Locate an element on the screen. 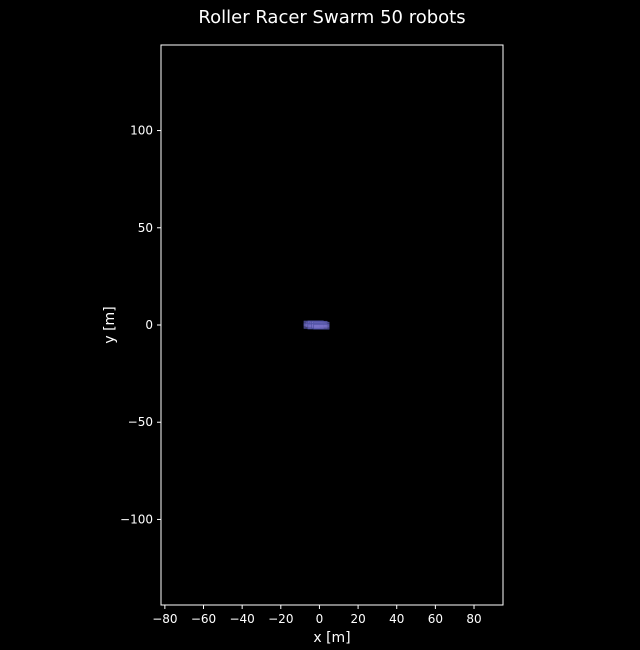 This screenshot has width=640, height=650. x-tick-label: 0 is located at coordinates (320, 619).